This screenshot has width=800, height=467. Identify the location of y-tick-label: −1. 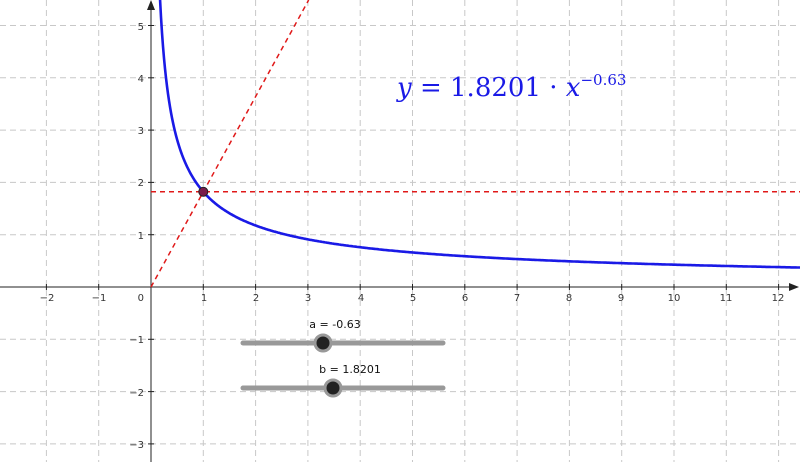
(136, 340).